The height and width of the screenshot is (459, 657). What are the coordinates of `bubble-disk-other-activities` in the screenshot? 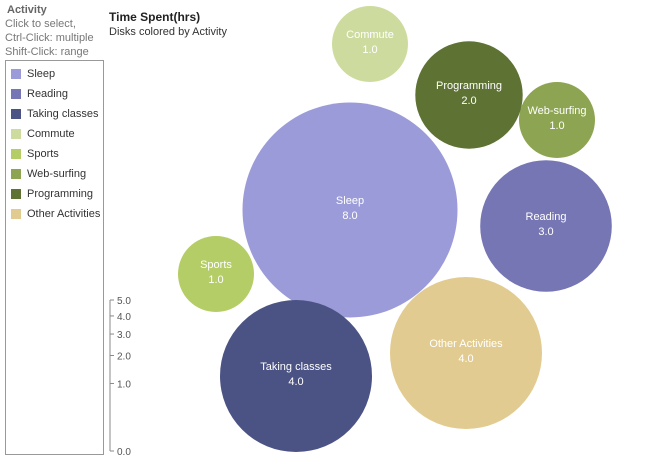 It's located at (466, 353).